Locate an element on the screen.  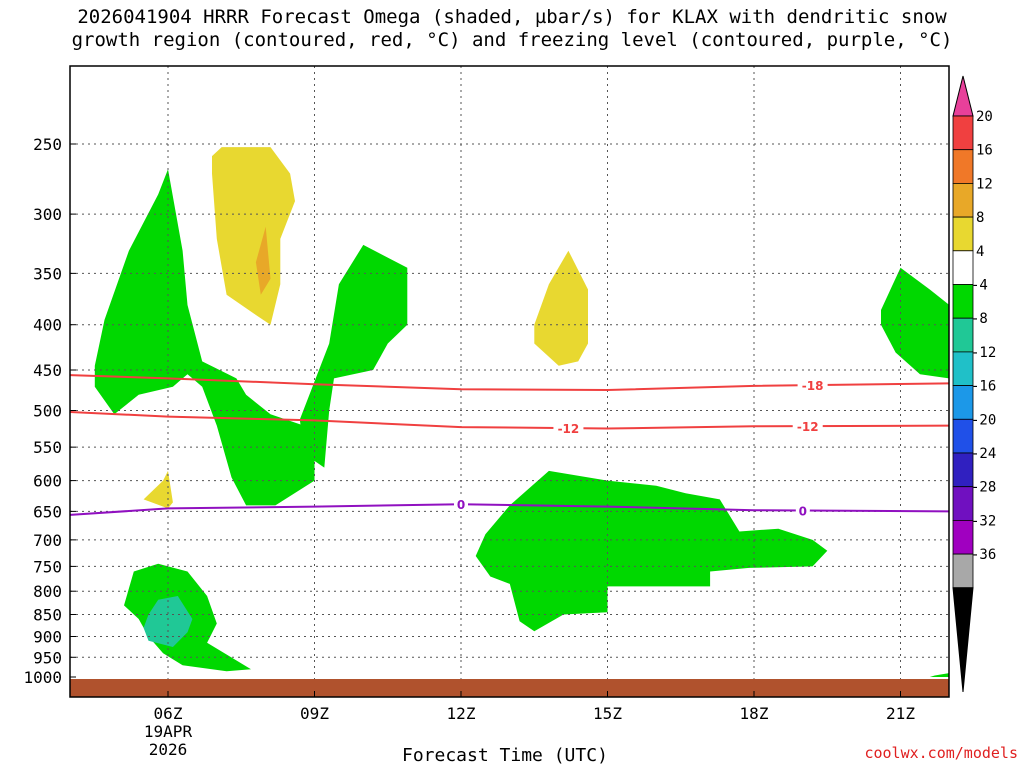
y-tick-label: 850 is located at coordinates (47, 615).